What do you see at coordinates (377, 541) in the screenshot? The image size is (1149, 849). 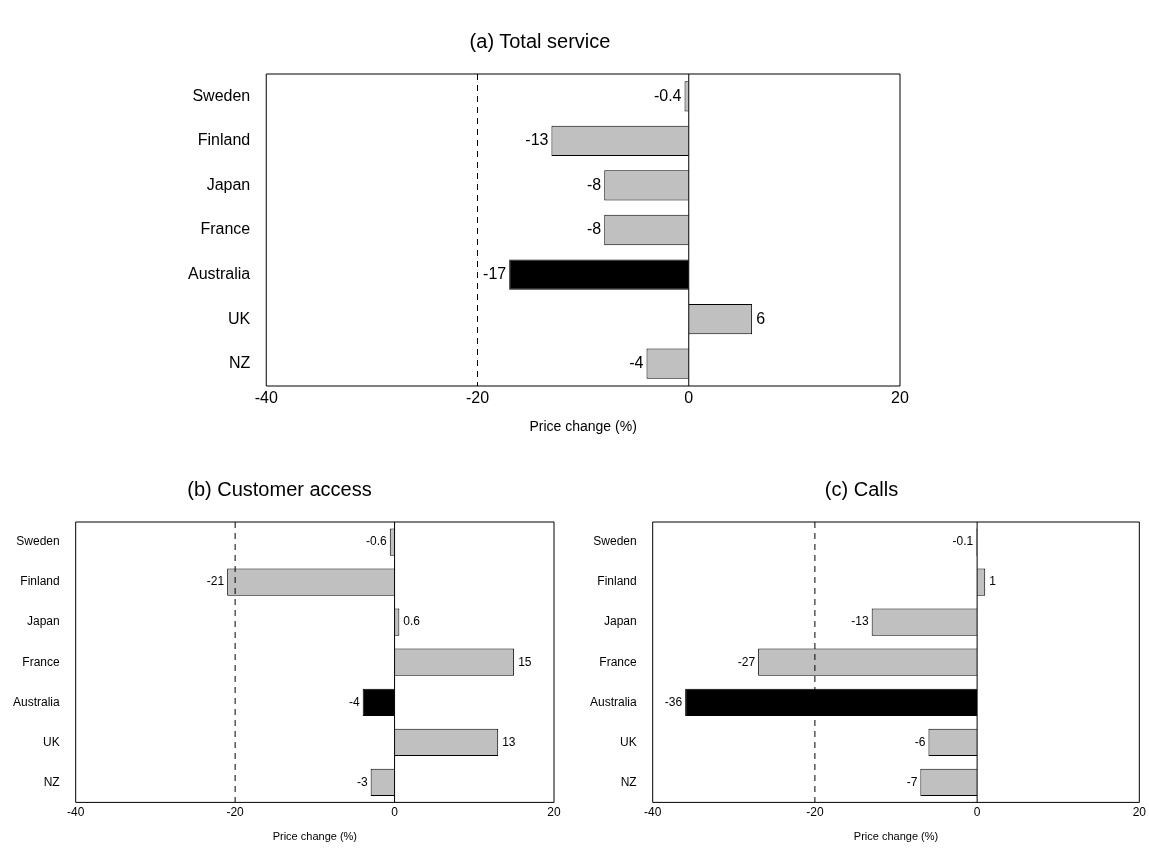 I see `data-label: -0.6` at bounding box center [377, 541].